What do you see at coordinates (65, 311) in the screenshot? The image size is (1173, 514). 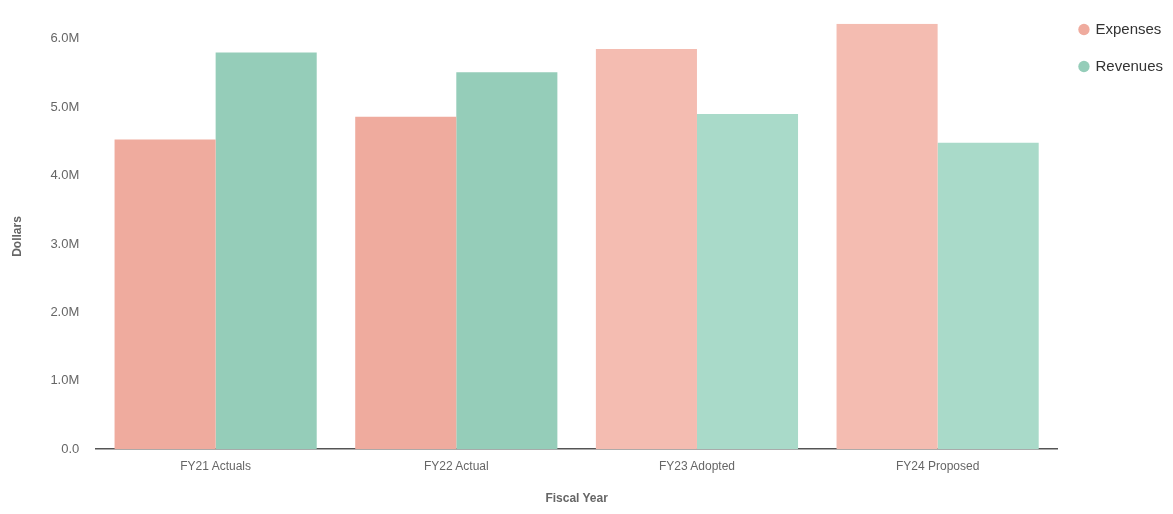 I see `y-tick-label: 2.0M` at bounding box center [65, 311].